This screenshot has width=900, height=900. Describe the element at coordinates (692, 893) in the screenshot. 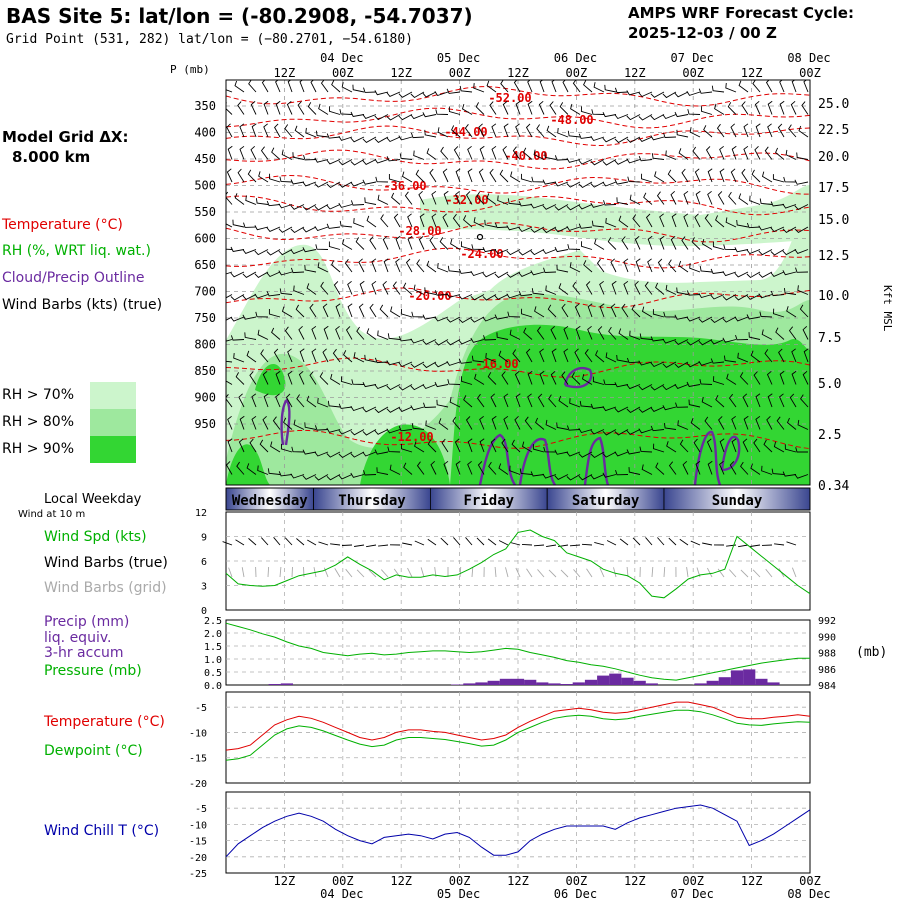

I see `bottom-date-label: 07 Dec` at that location.